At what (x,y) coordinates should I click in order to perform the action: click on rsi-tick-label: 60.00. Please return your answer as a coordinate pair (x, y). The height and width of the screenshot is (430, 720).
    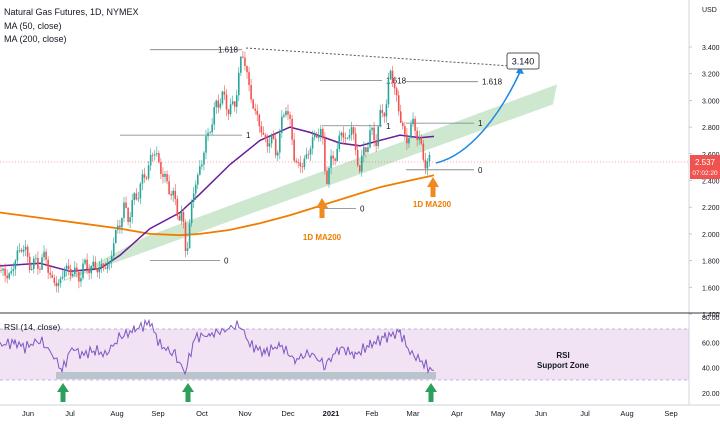
    Looking at the image, I should click on (711, 343).